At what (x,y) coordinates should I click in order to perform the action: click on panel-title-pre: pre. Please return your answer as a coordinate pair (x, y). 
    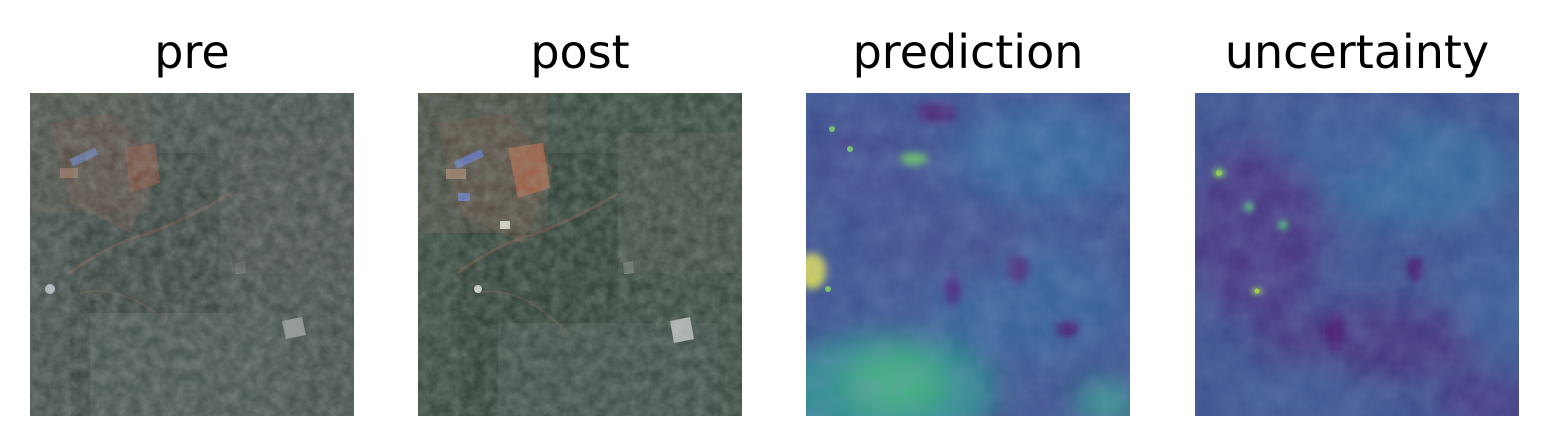
    Looking at the image, I should click on (192, 52).